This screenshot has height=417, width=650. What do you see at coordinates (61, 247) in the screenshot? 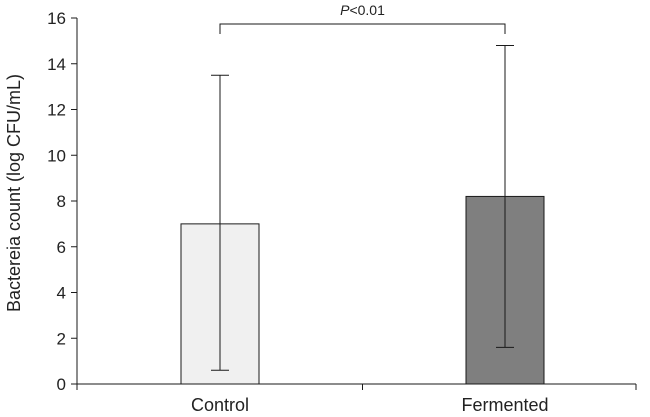
I see `y-tick-label: 6` at bounding box center [61, 247].